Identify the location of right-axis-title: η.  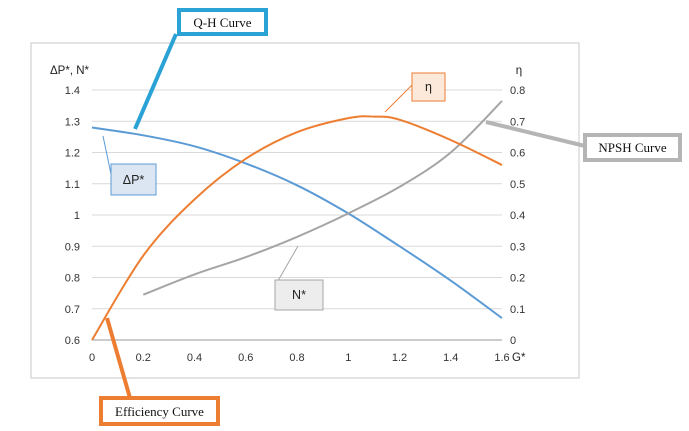
(519, 71).